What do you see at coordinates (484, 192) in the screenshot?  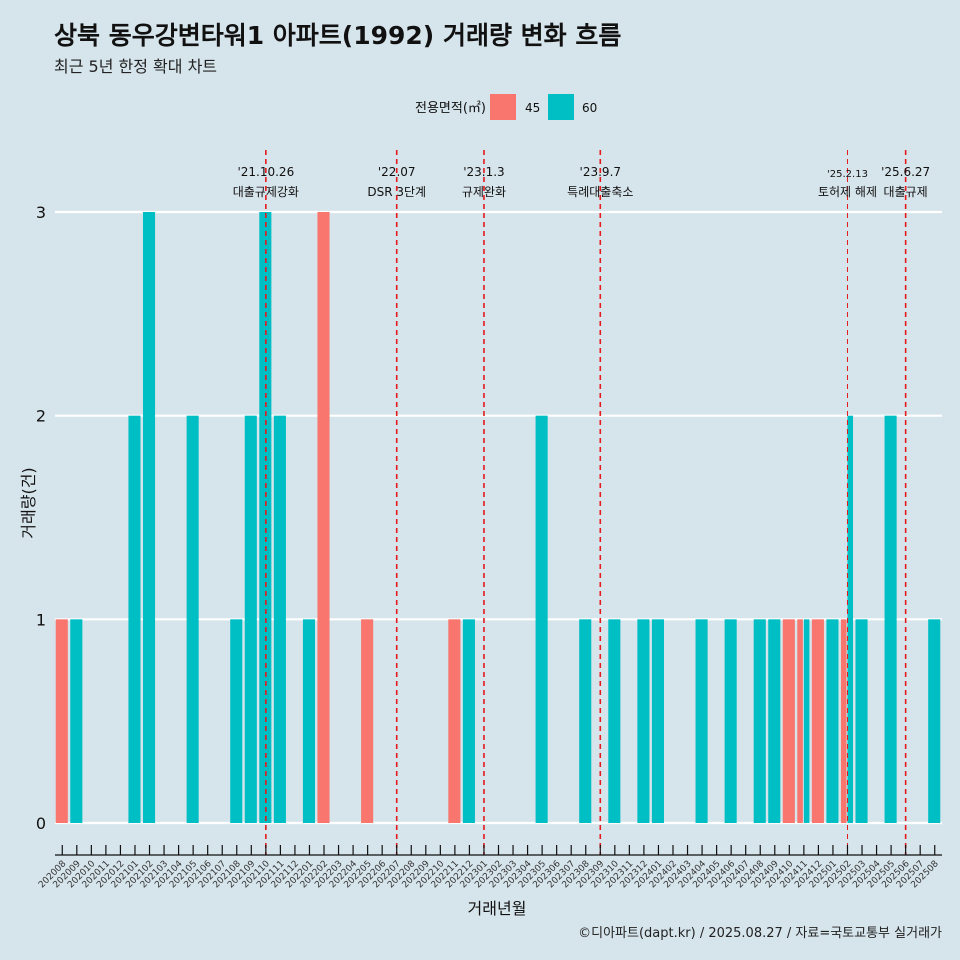 I see `event-label: 규제완화` at bounding box center [484, 192].